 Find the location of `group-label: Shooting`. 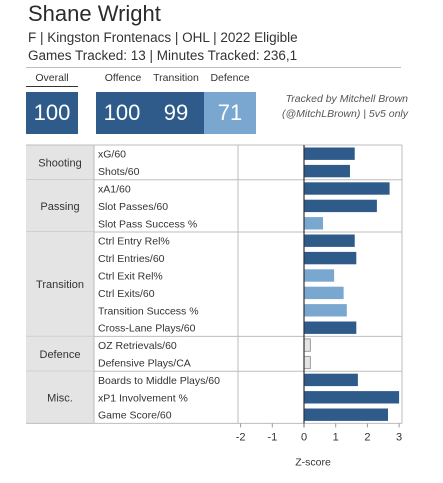

group-label: Shooting is located at coordinates (59, 163).